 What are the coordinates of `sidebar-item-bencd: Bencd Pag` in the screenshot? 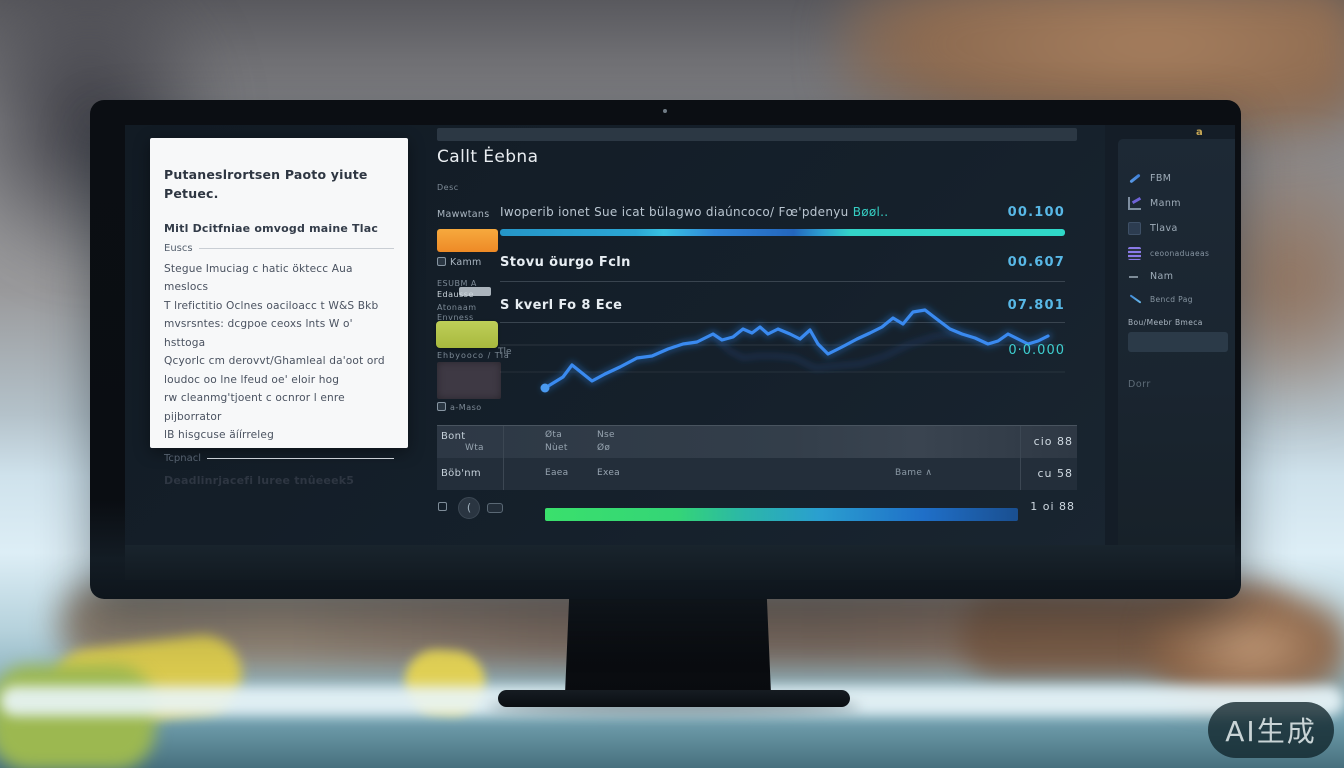 It's located at (1160, 299).